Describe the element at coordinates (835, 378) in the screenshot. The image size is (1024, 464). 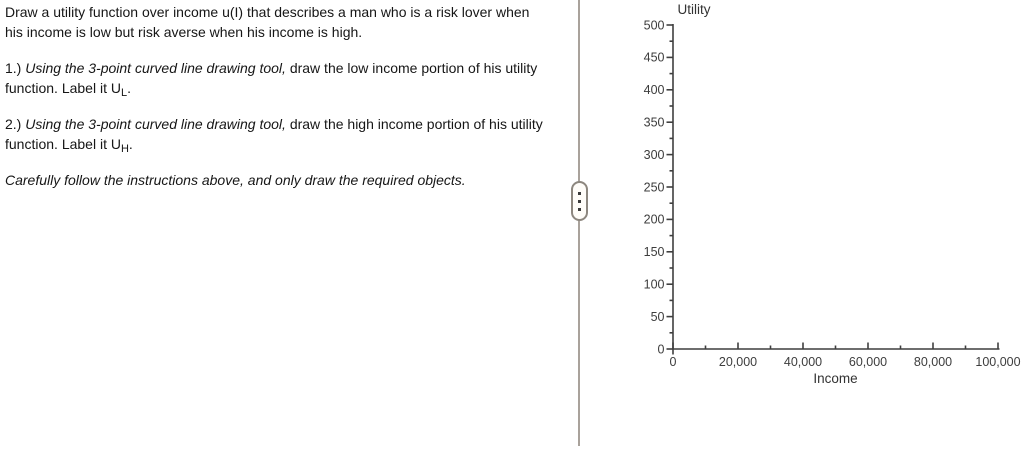
I see `x-axis-title: Income` at that location.